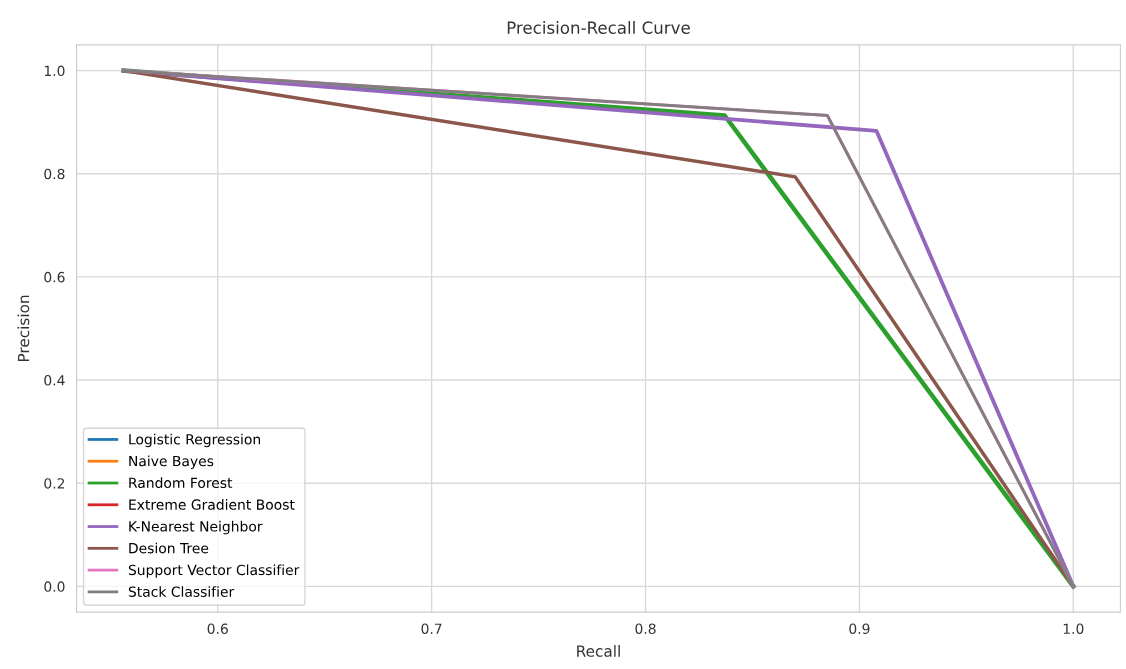 Image resolution: width=1126 pixels, height=669 pixels. Describe the element at coordinates (1073, 628) in the screenshot. I see `x-tick-label: 1.0` at that location.